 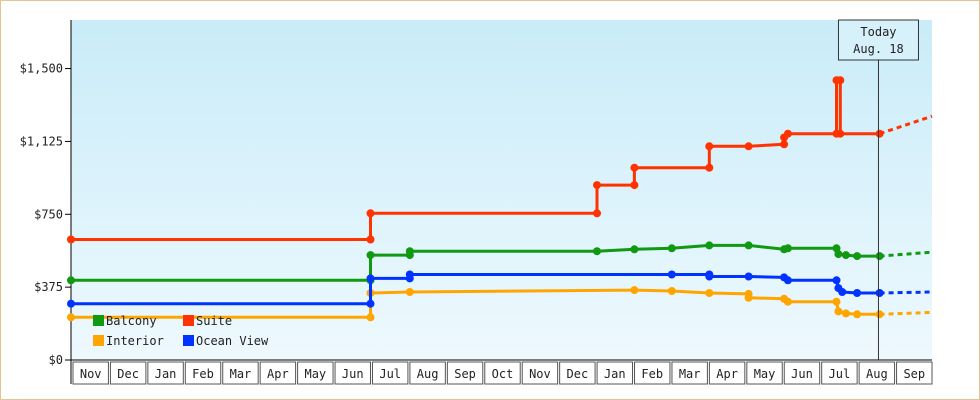 I want to click on y-tick-label-1: $375, so click(x=48, y=287).